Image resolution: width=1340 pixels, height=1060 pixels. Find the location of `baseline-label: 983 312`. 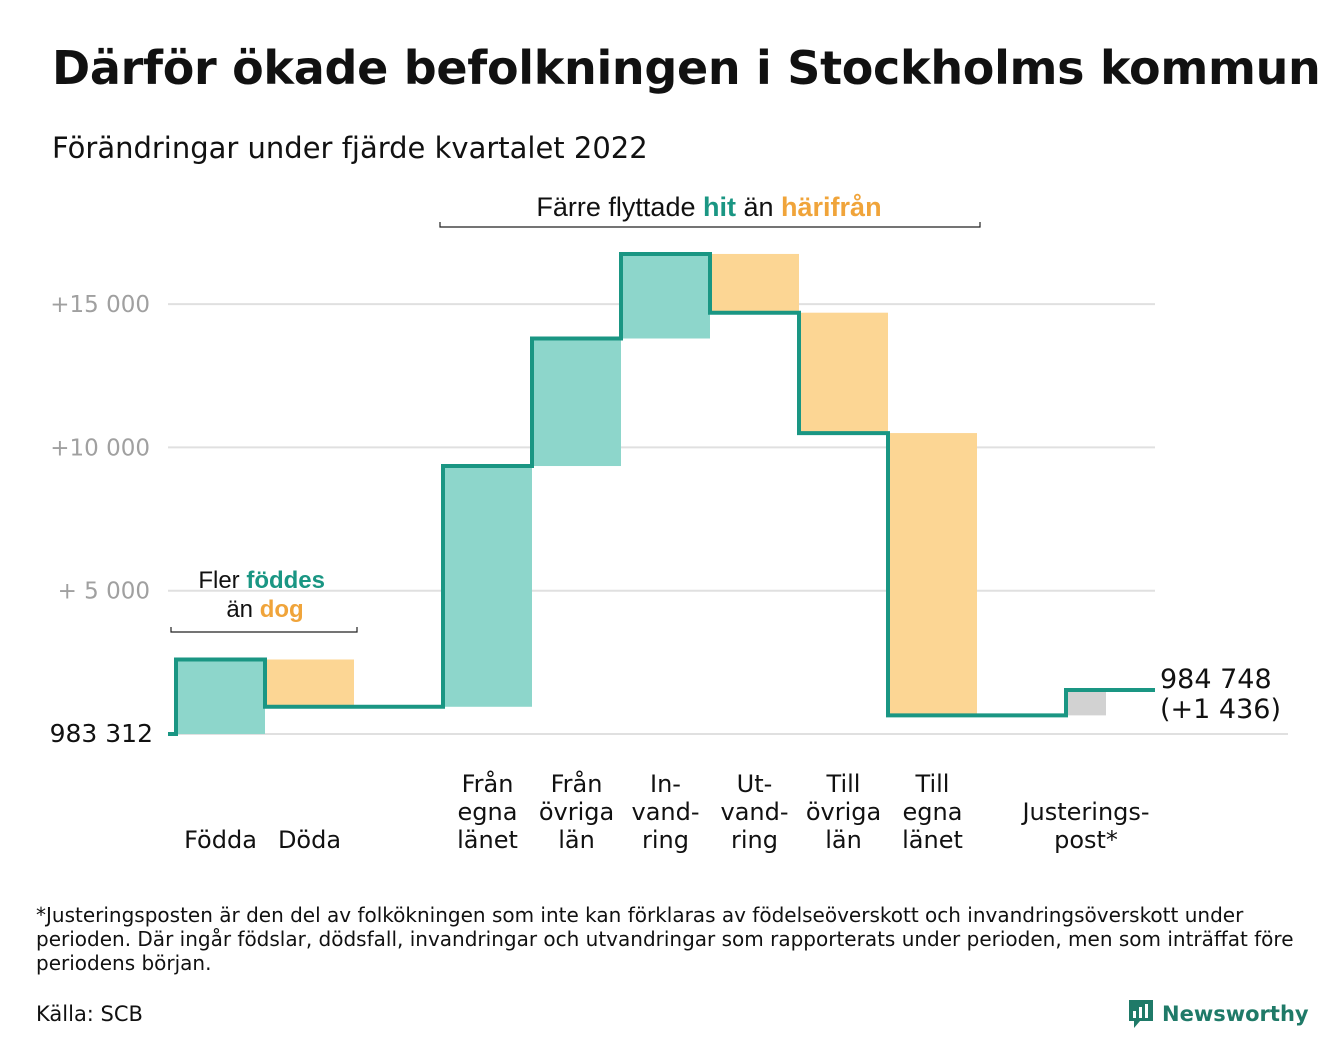

baseline-label: 983 312 is located at coordinates (101, 733).